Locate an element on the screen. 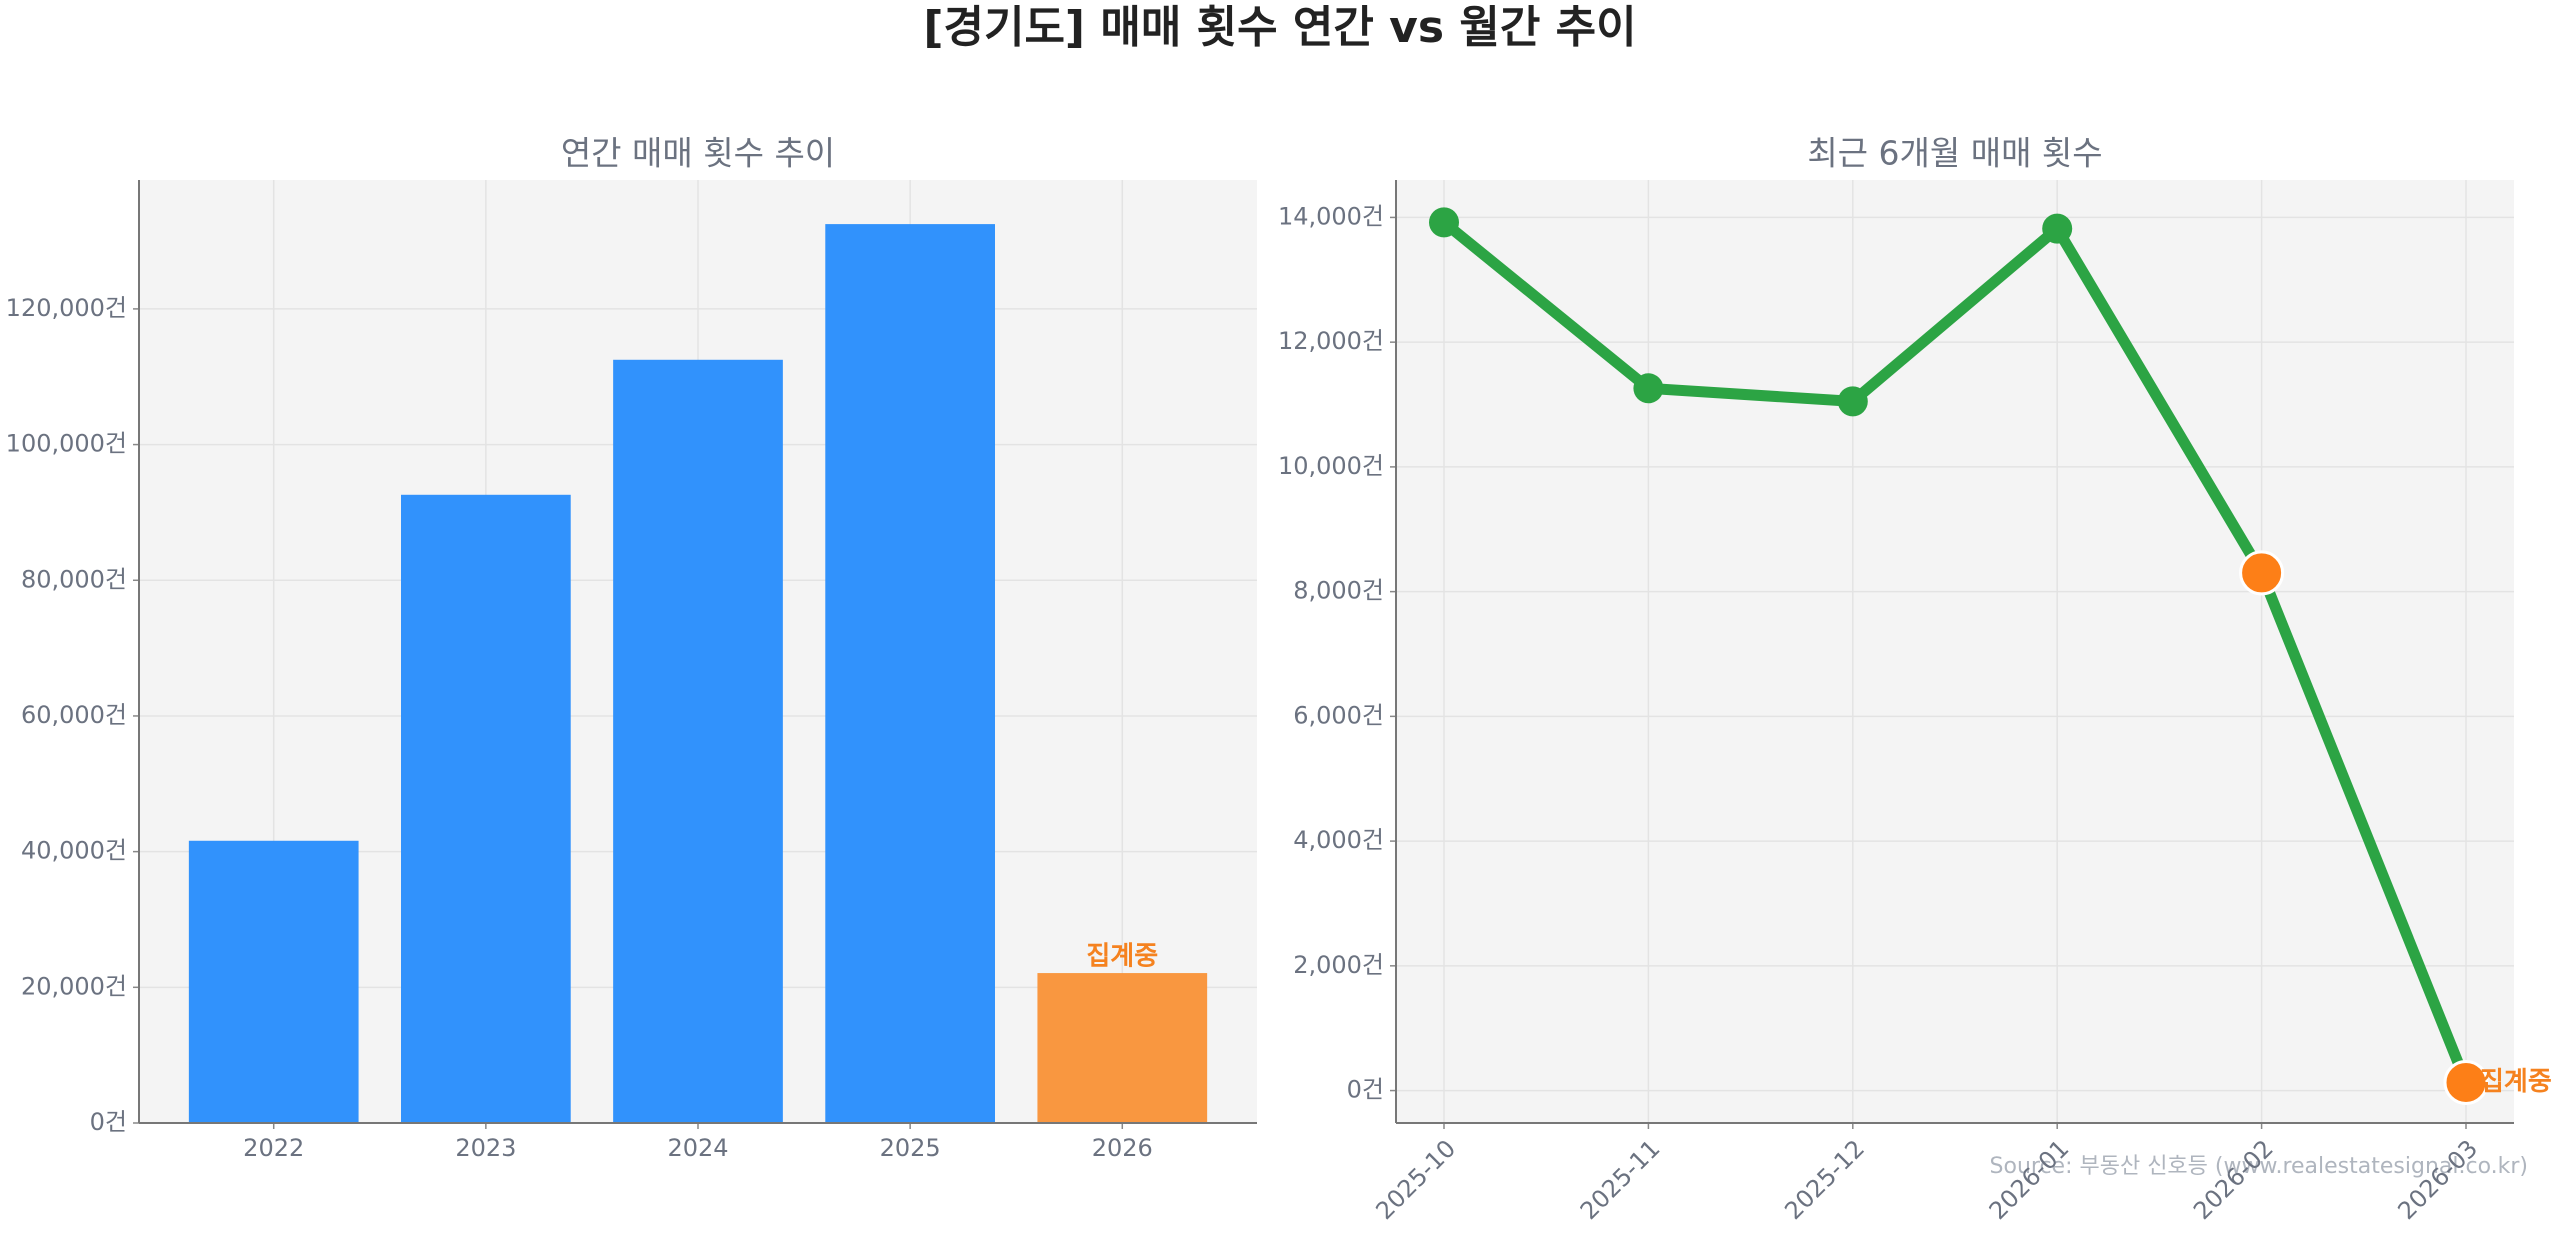  y-tick-label: 12,000건 is located at coordinates (1331, 341).